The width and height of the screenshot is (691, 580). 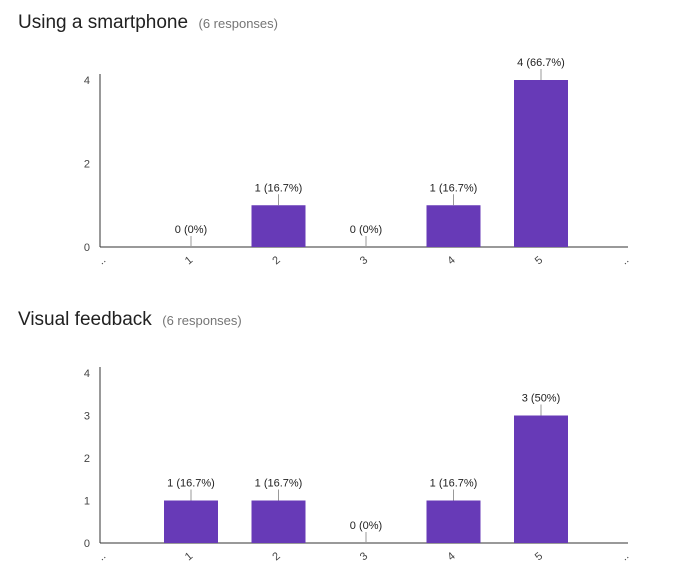 I want to click on y-tick-label: 1, so click(x=87, y=502).